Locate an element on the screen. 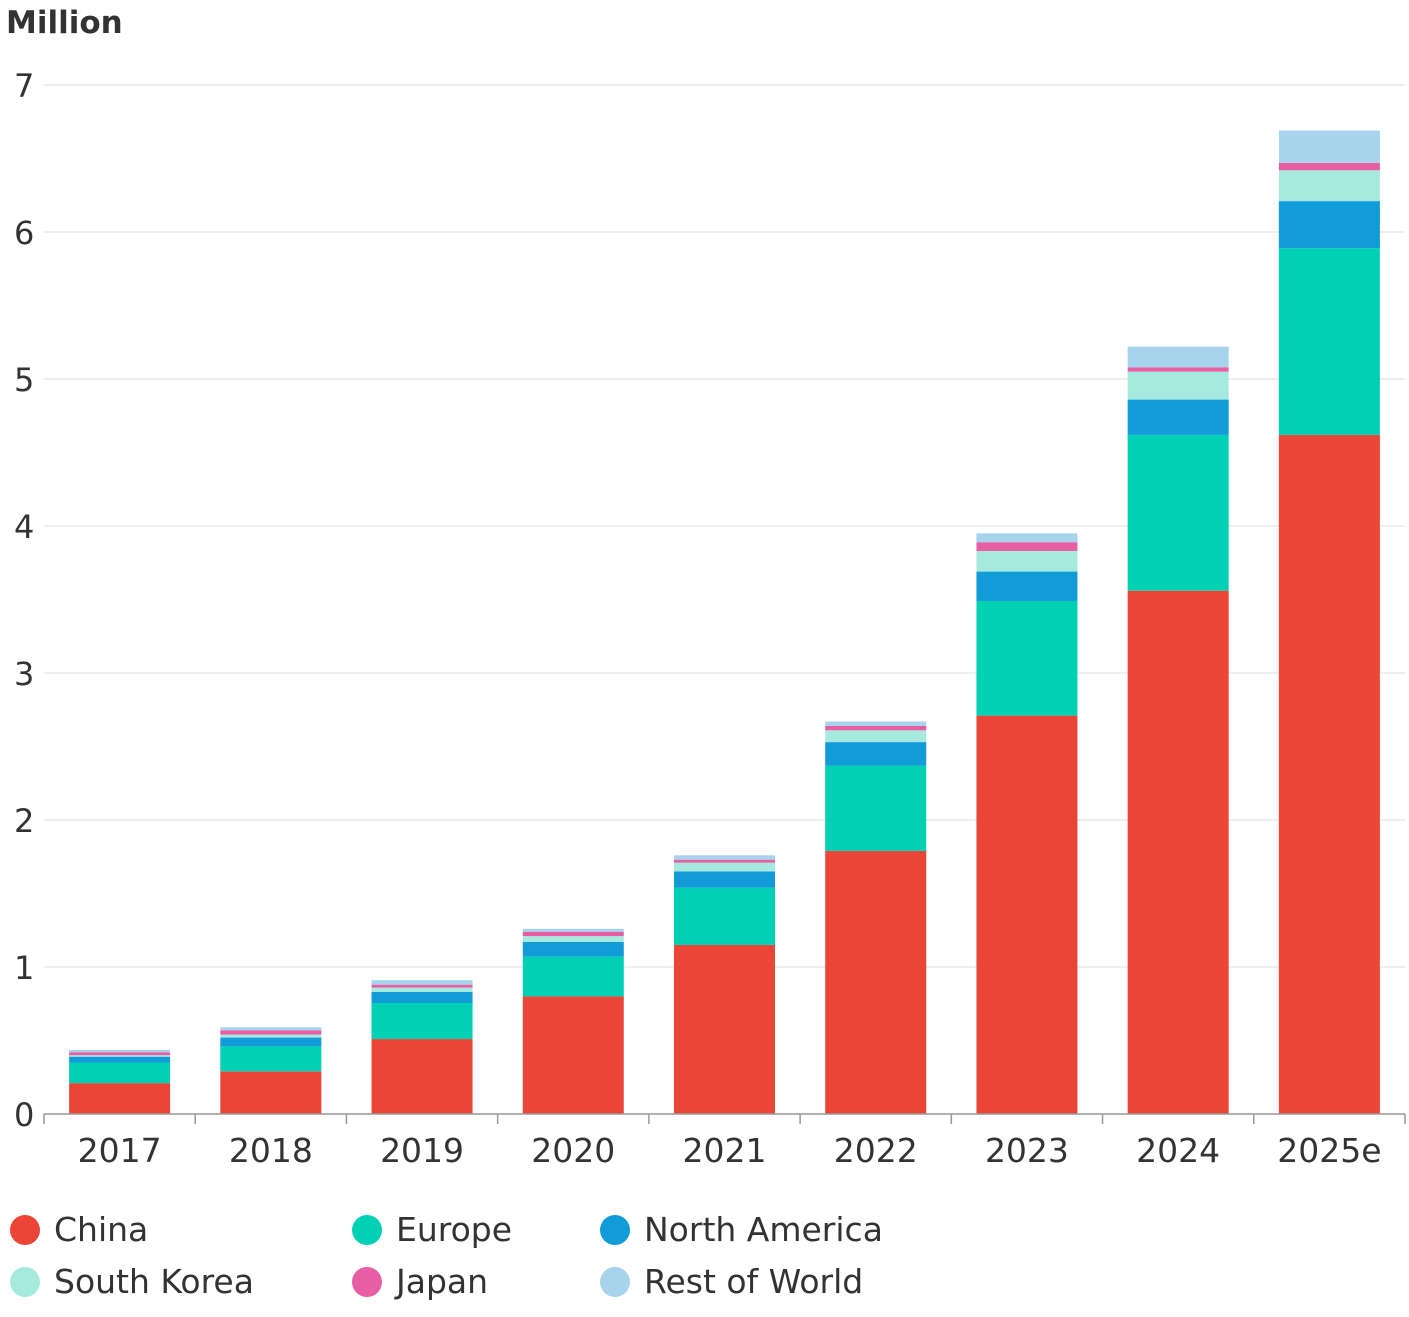 The height and width of the screenshot is (1317, 1409). legend-item: China is located at coordinates (79, 1229).